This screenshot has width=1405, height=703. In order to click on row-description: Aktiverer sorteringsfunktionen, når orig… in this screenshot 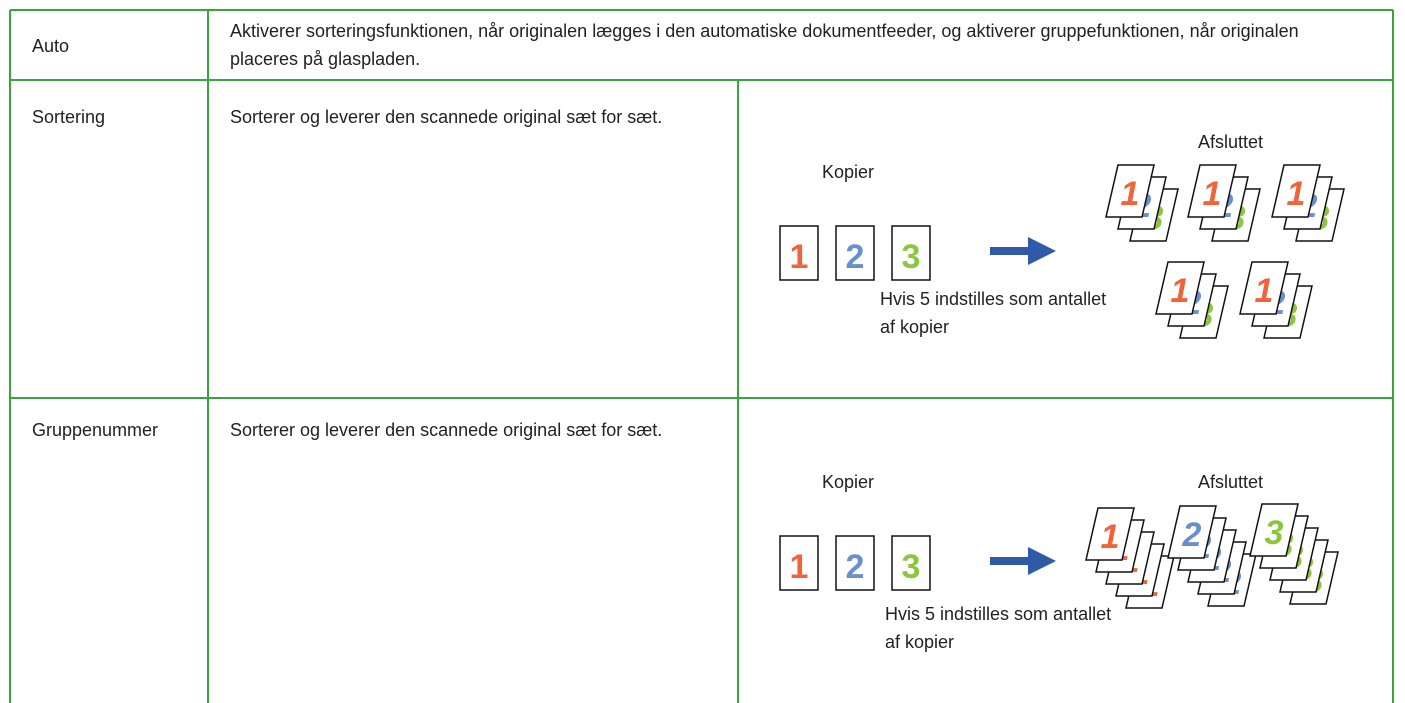, I will do `click(764, 45)`.